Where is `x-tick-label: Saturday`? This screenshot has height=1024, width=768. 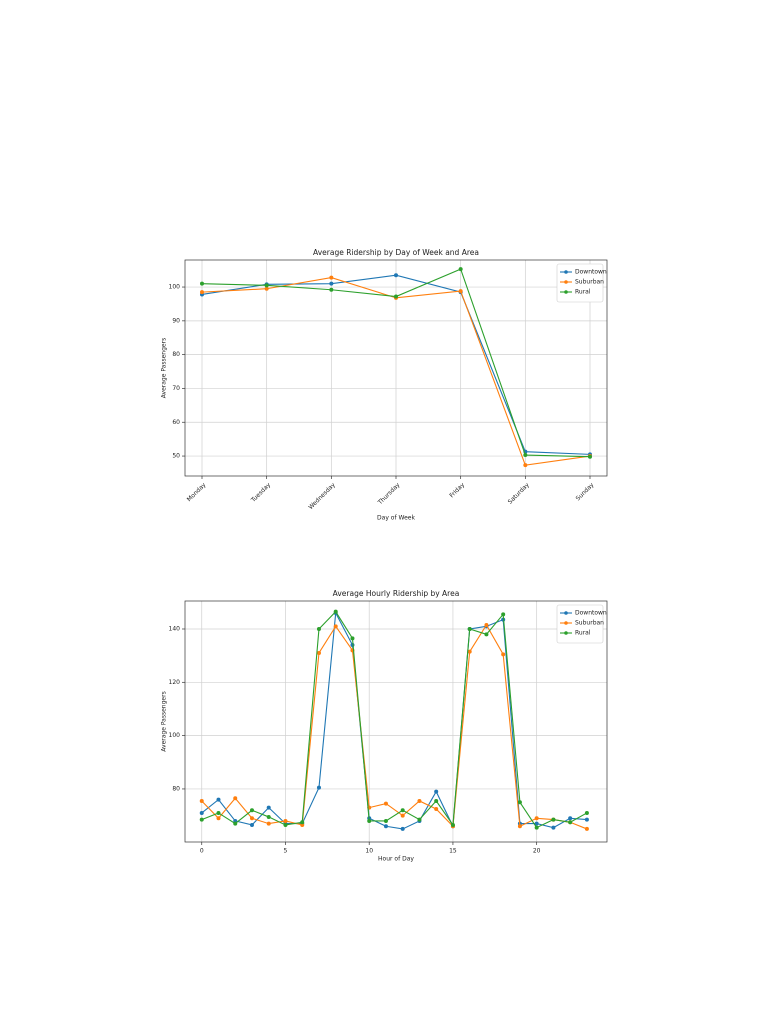
x-tick-label: Saturday is located at coordinates (519, 493).